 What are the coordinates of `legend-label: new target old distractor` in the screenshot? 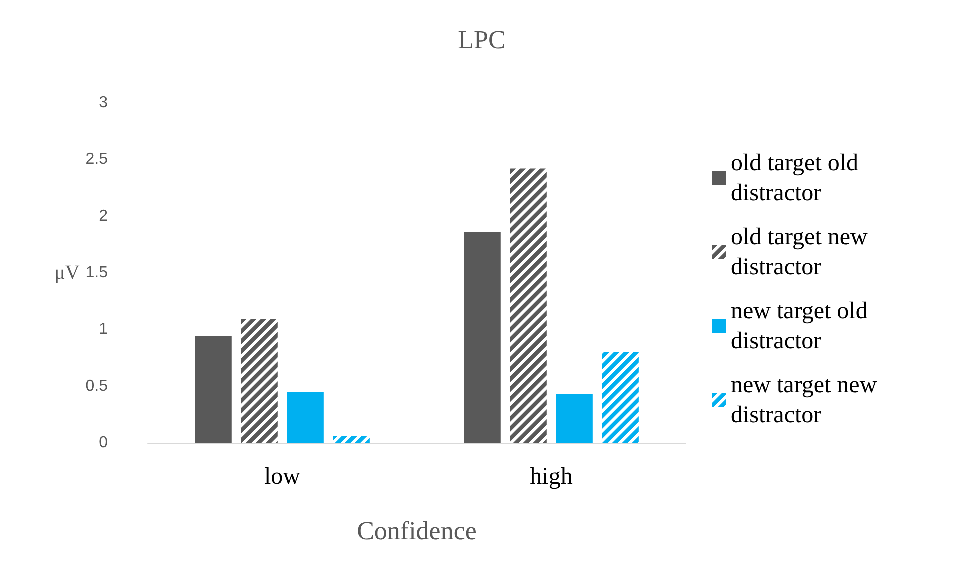 It's located at (802, 326).